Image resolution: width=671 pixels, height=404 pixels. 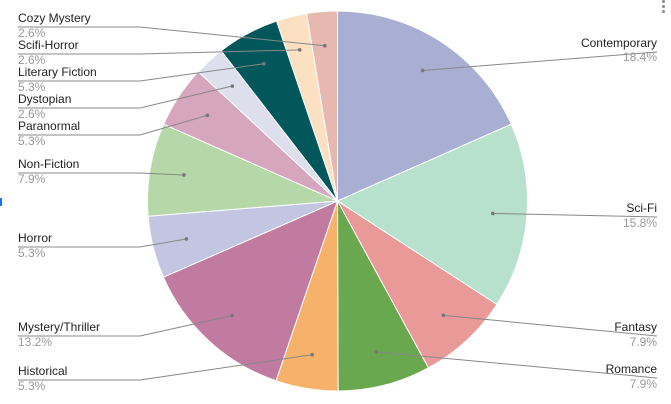 I want to click on slice-label-contemporary: Contemporary, so click(x=619, y=43).